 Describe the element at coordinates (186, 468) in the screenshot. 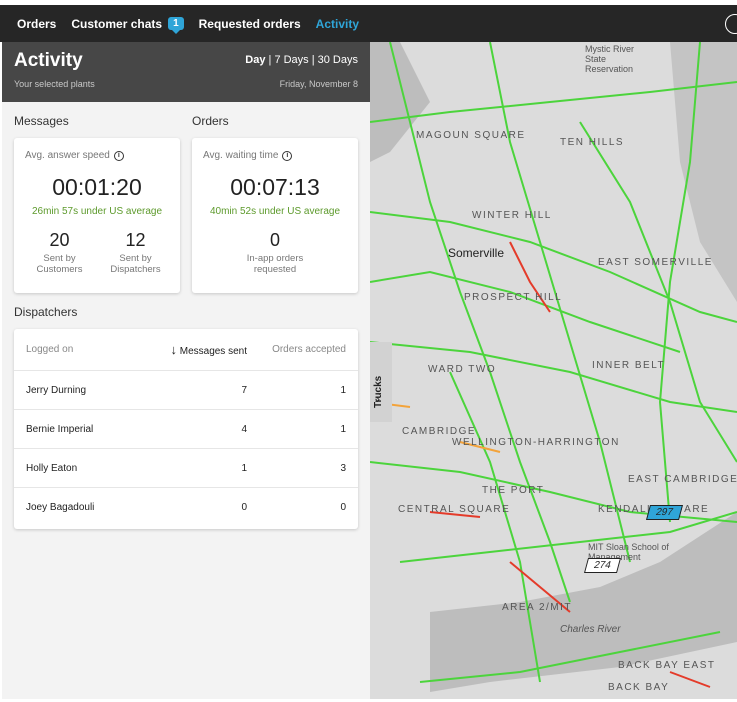

I see `table-row: Holly Eaton 1 3` at that location.